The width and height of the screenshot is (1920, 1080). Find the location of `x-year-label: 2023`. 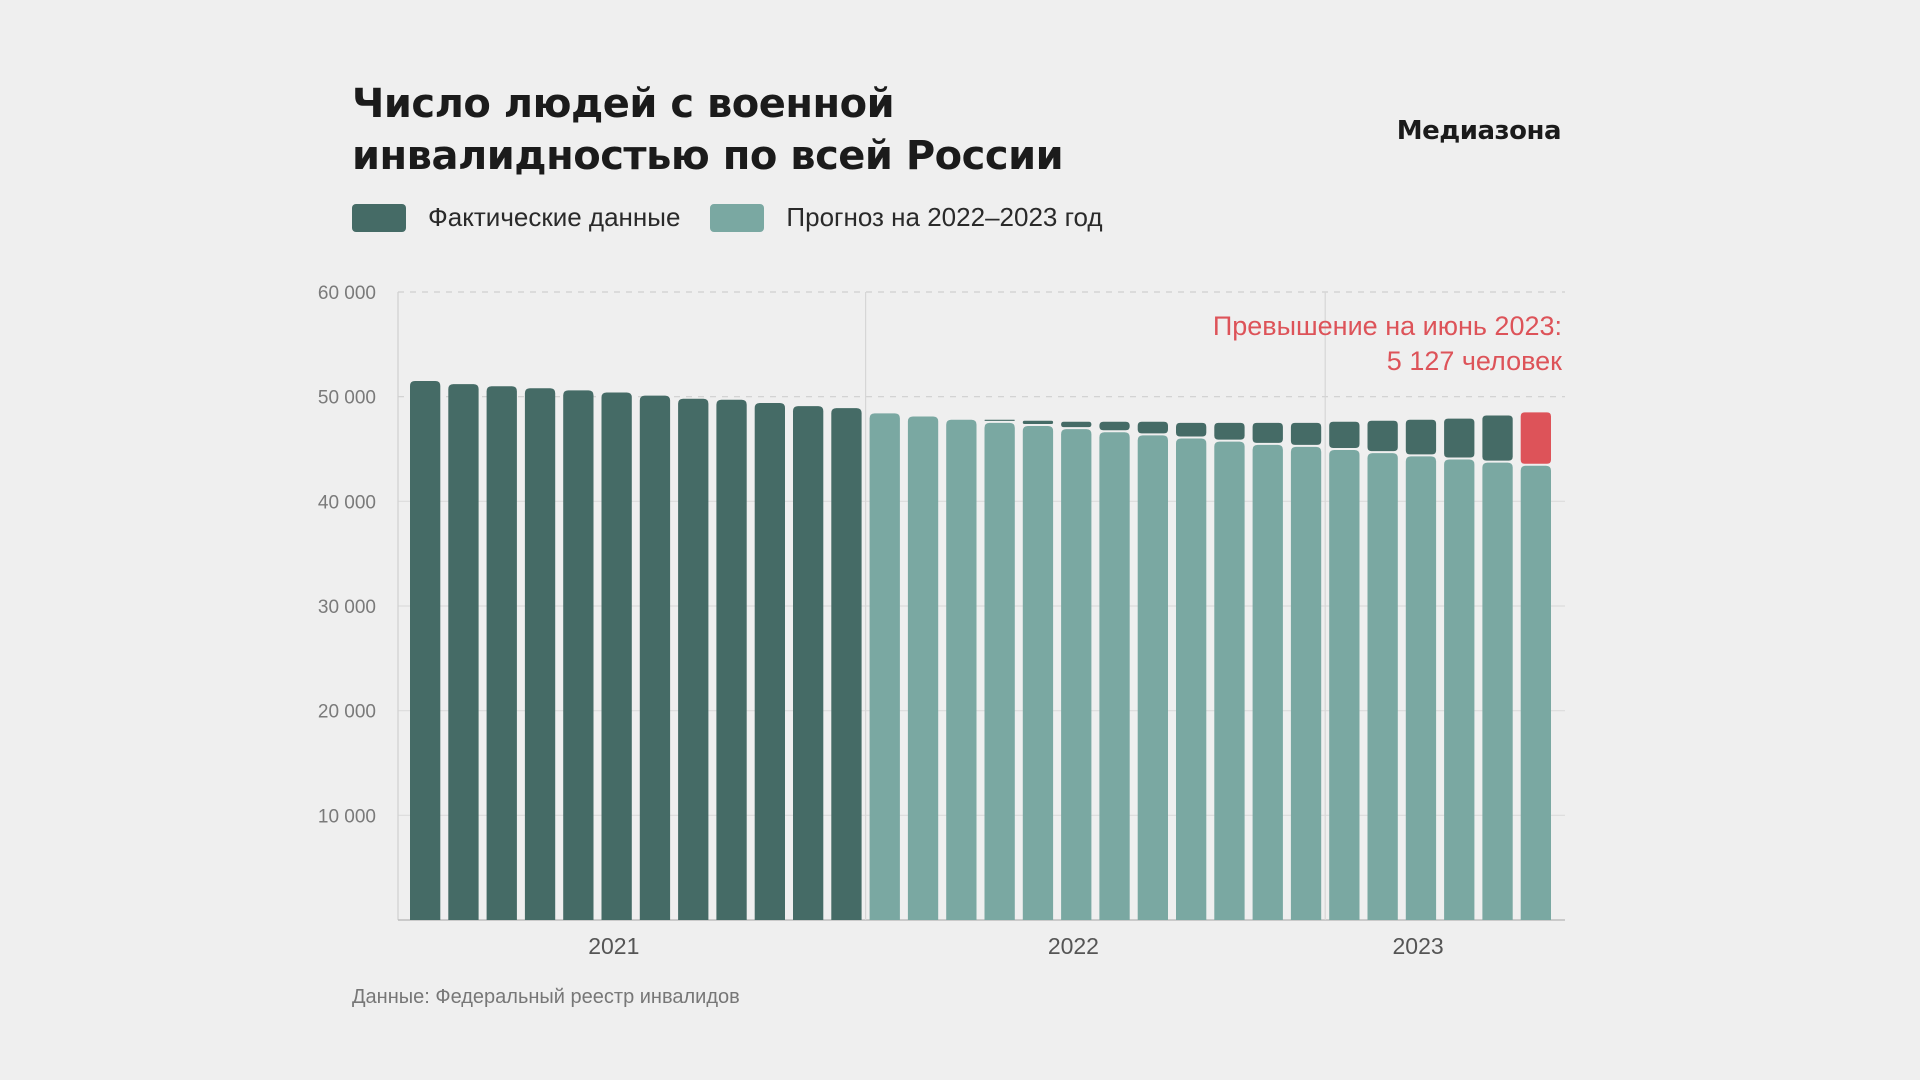

x-year-label: 2023 is located at coordinates (1418, 946).